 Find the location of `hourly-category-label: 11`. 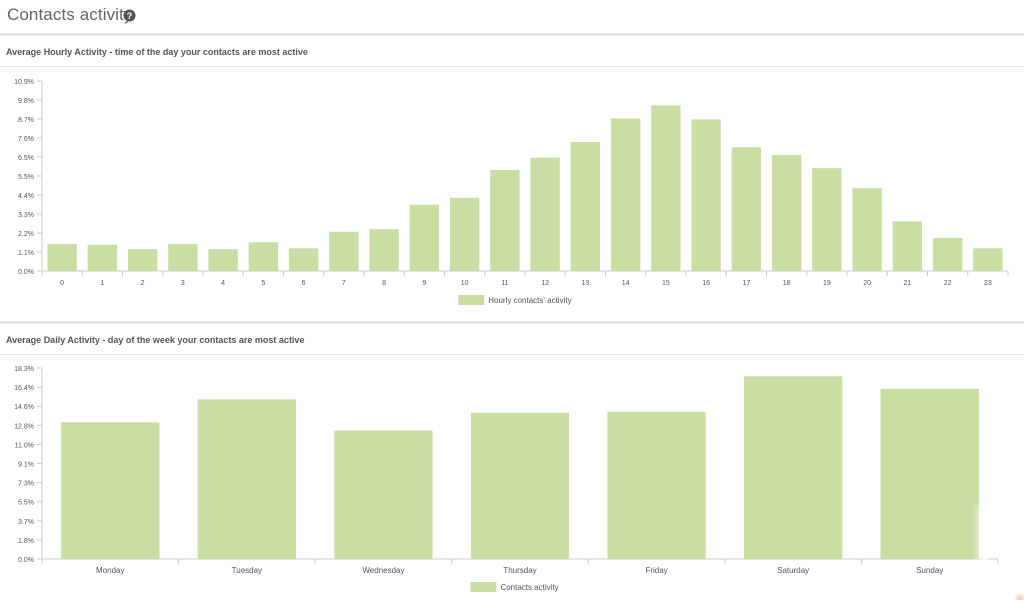

hourly-category-label: 11 is located at coordinates (504, 283).